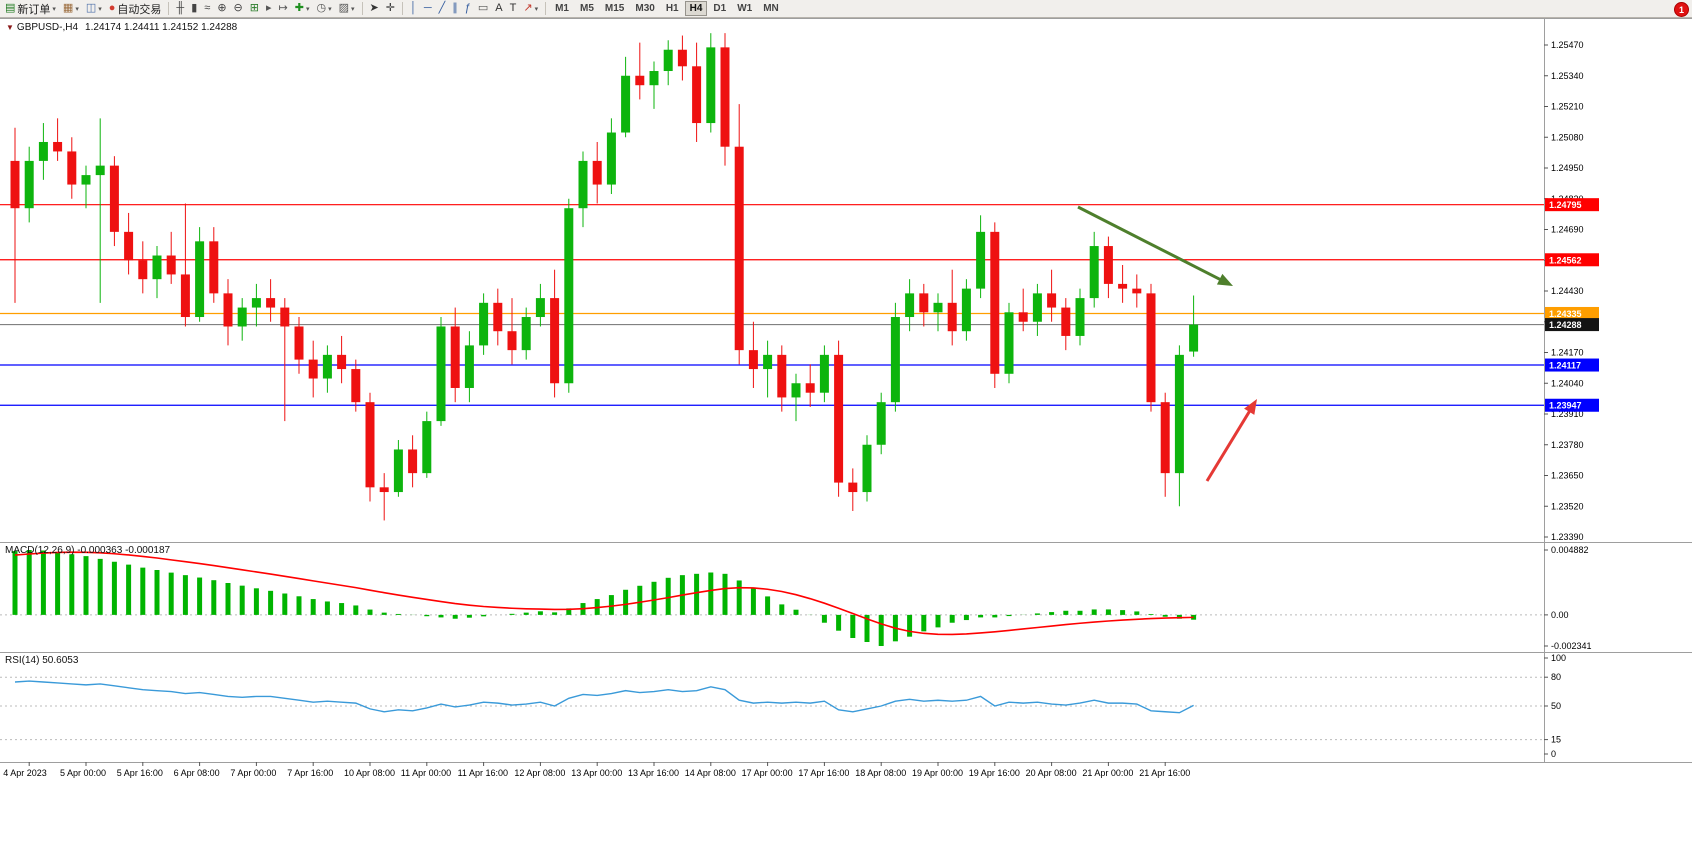 Image resolution: width=1692 pixels, height=847 pixels. Describe the element at coordinates (442, 9) in the screenshot. I see `trendline-button: ╱` at that location.